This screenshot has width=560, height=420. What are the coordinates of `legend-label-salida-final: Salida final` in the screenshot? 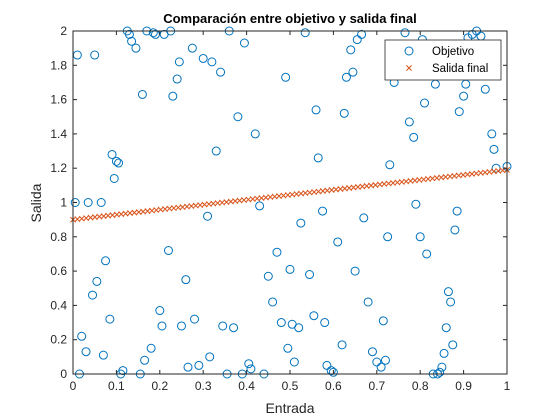 It's located at (460, 69).